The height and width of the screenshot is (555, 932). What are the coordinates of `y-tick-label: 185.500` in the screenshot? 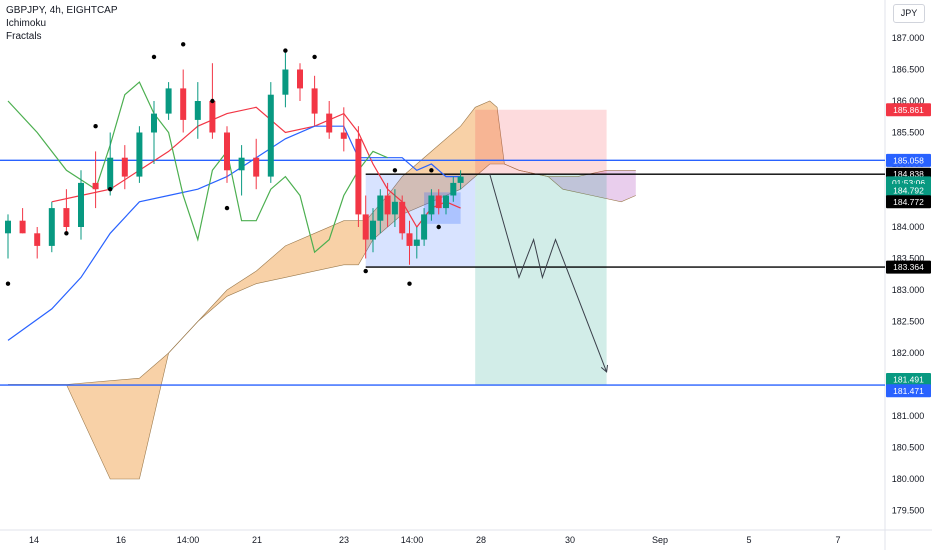 It's located at (908, 133).